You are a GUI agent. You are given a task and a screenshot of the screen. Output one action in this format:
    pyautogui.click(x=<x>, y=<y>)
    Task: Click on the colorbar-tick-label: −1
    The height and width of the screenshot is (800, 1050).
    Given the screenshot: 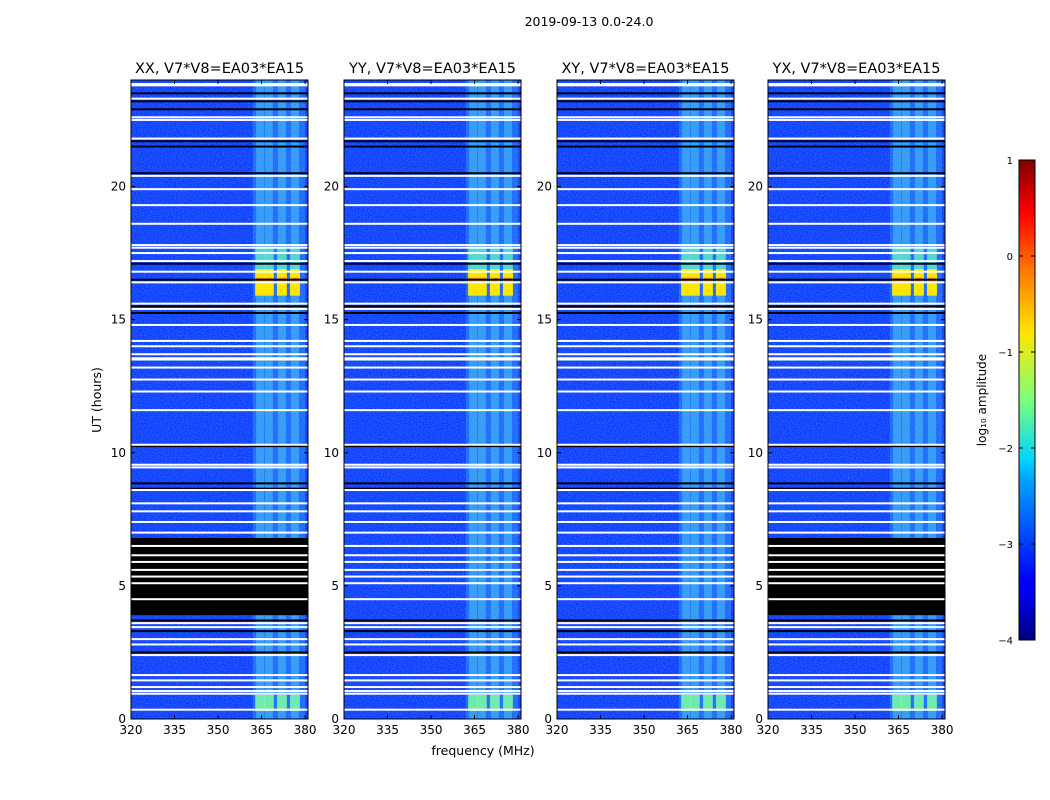 What is the action you would take?
    pyautogui.click(x=1005, y=353)
    